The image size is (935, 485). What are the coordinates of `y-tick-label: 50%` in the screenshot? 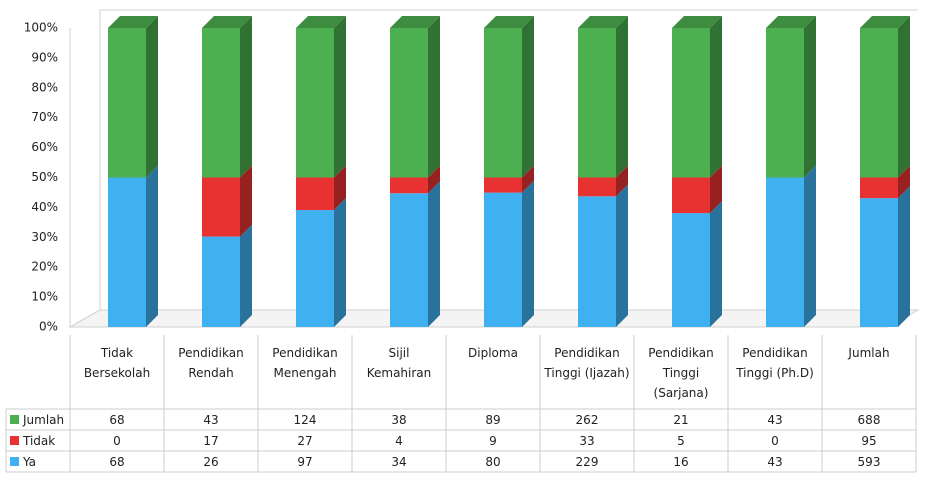 It's located at (44, 177).